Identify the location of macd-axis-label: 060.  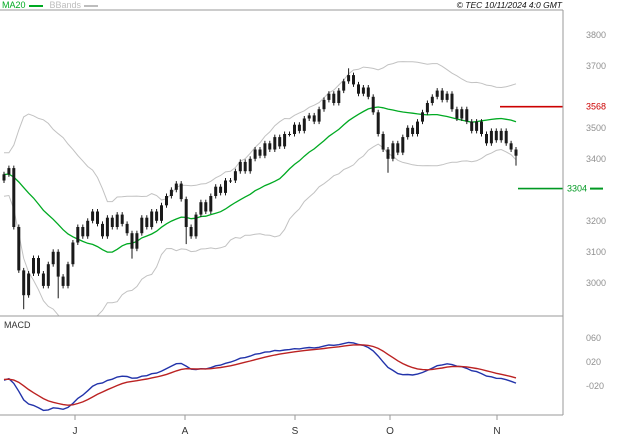
(593, 338).